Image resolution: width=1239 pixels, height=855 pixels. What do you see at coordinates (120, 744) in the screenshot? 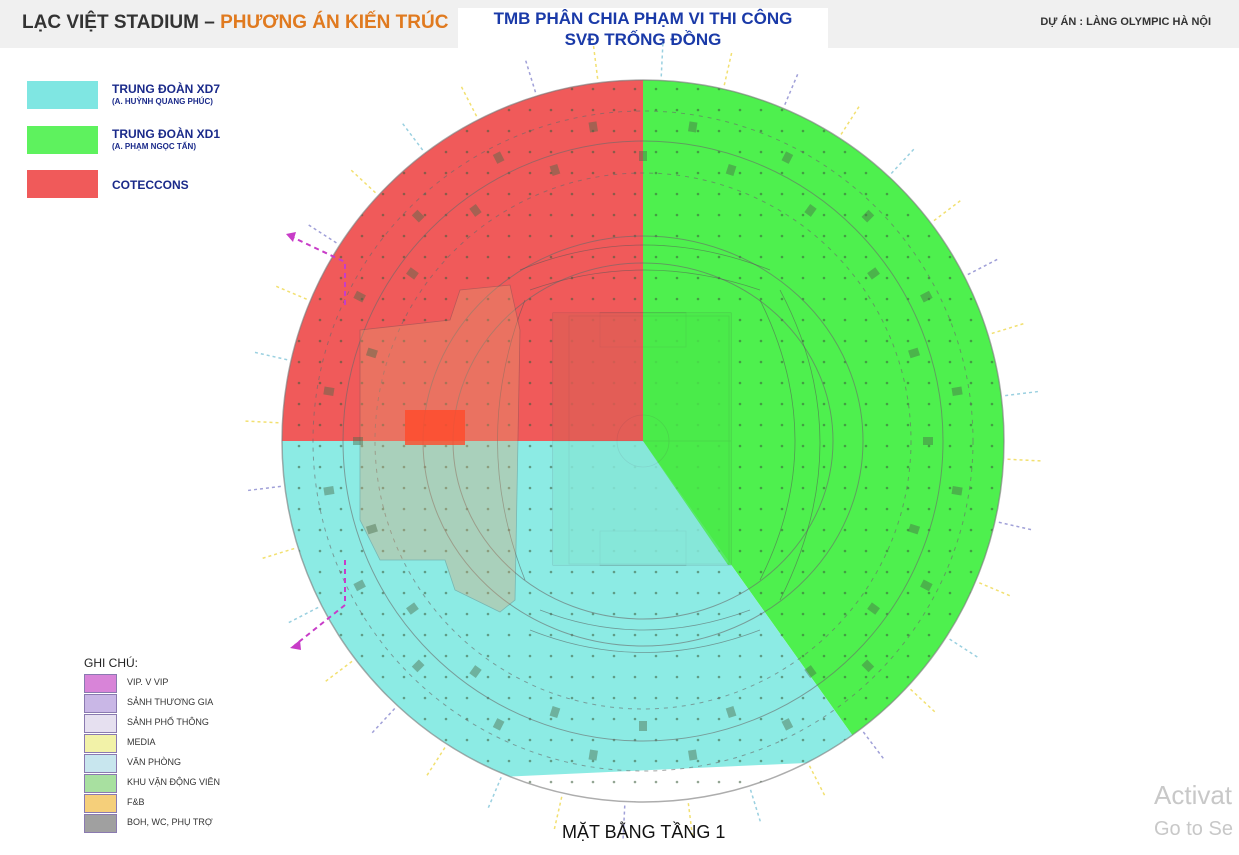
I see `note-row: MEDIA` at bounding box center [120, 744].